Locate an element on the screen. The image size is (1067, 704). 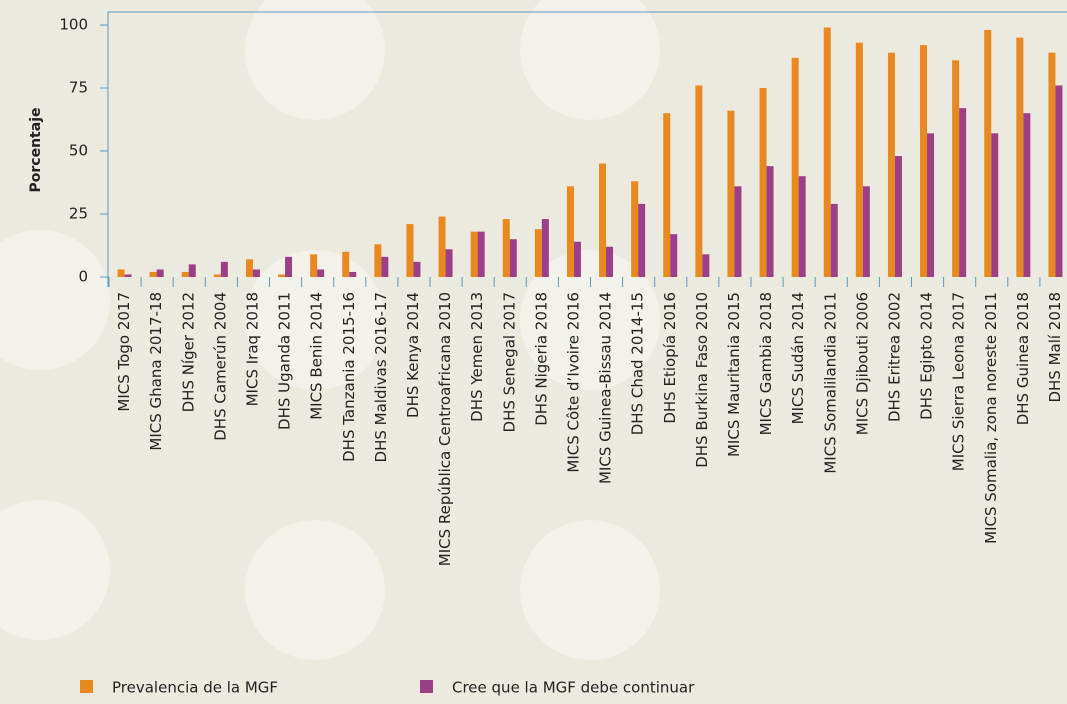
x-tick-label: DHS Guinea 2018 is located at coordinates (1023, 358).